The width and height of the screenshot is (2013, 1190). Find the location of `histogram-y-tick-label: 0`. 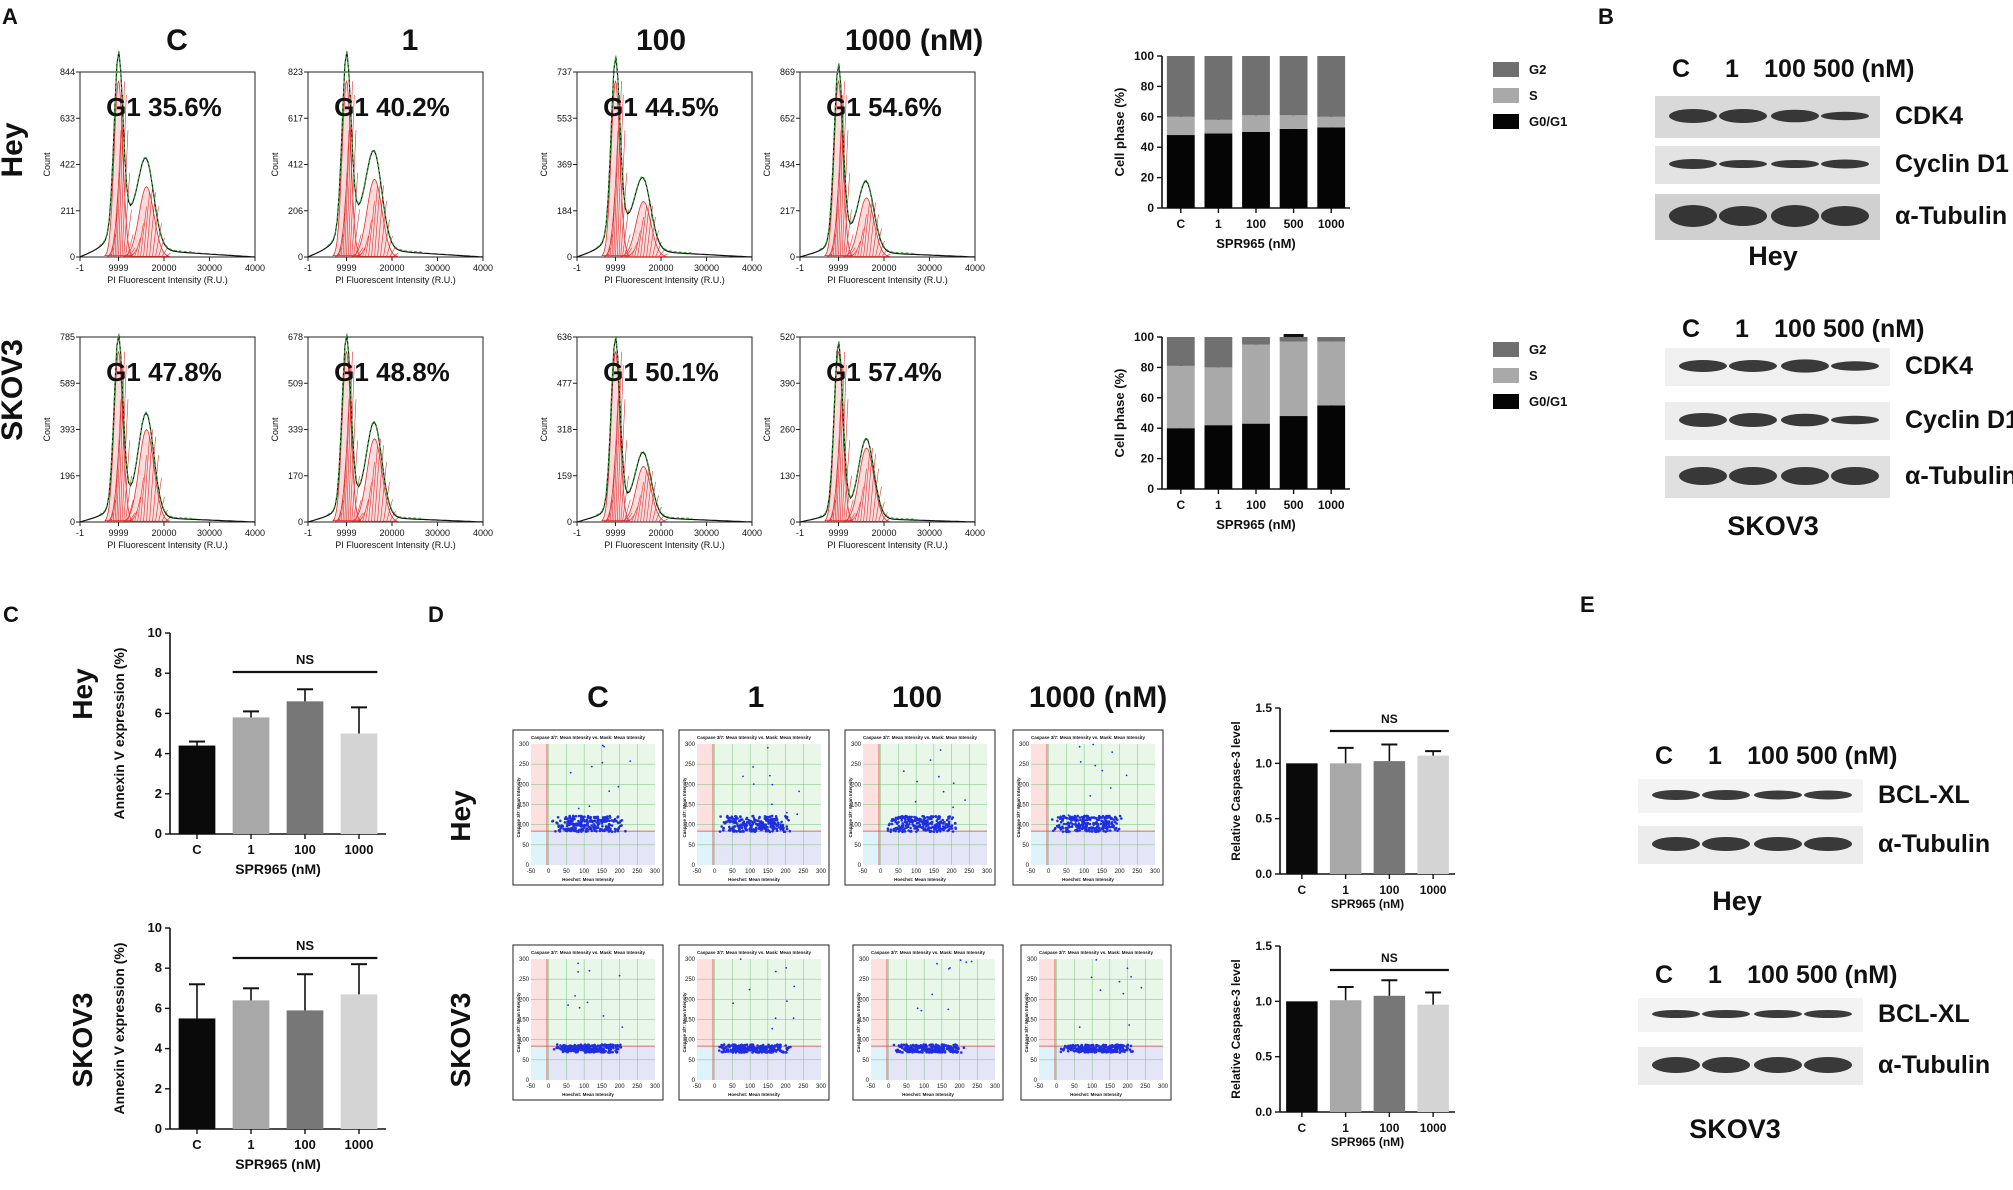

histogram-y-tick-label: 0 is located at coordinates (569, 522).